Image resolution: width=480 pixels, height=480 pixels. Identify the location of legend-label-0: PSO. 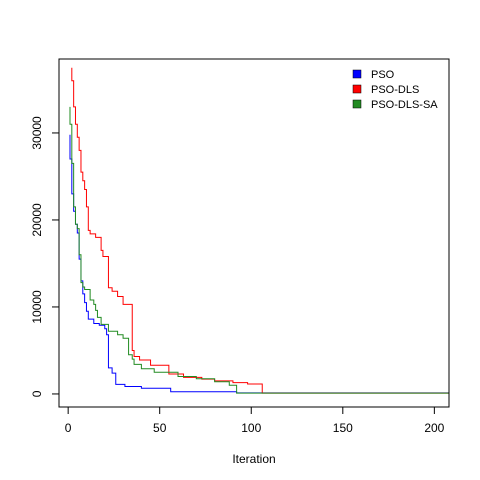
(383, 75).